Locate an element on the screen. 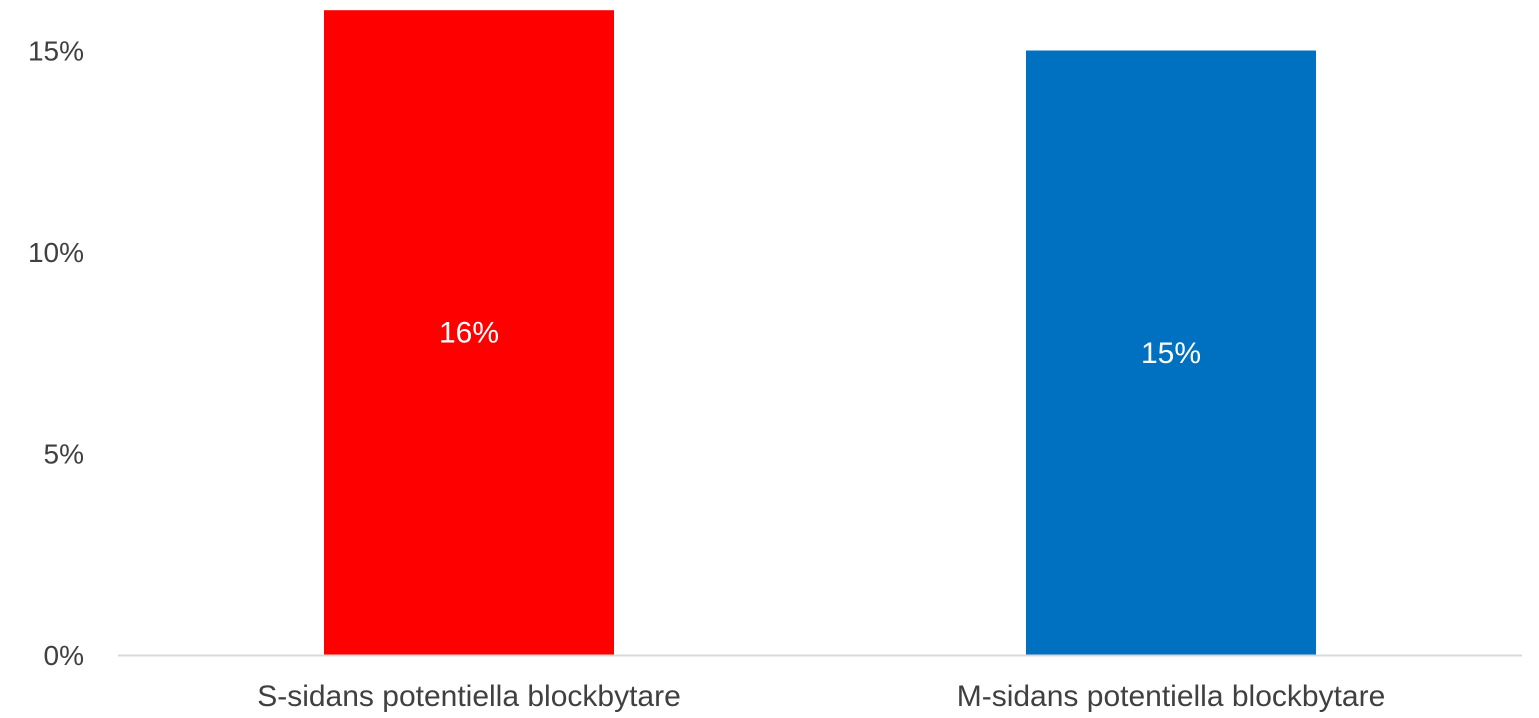  y-tick-label: 15% is located at coordinates (56, 51).